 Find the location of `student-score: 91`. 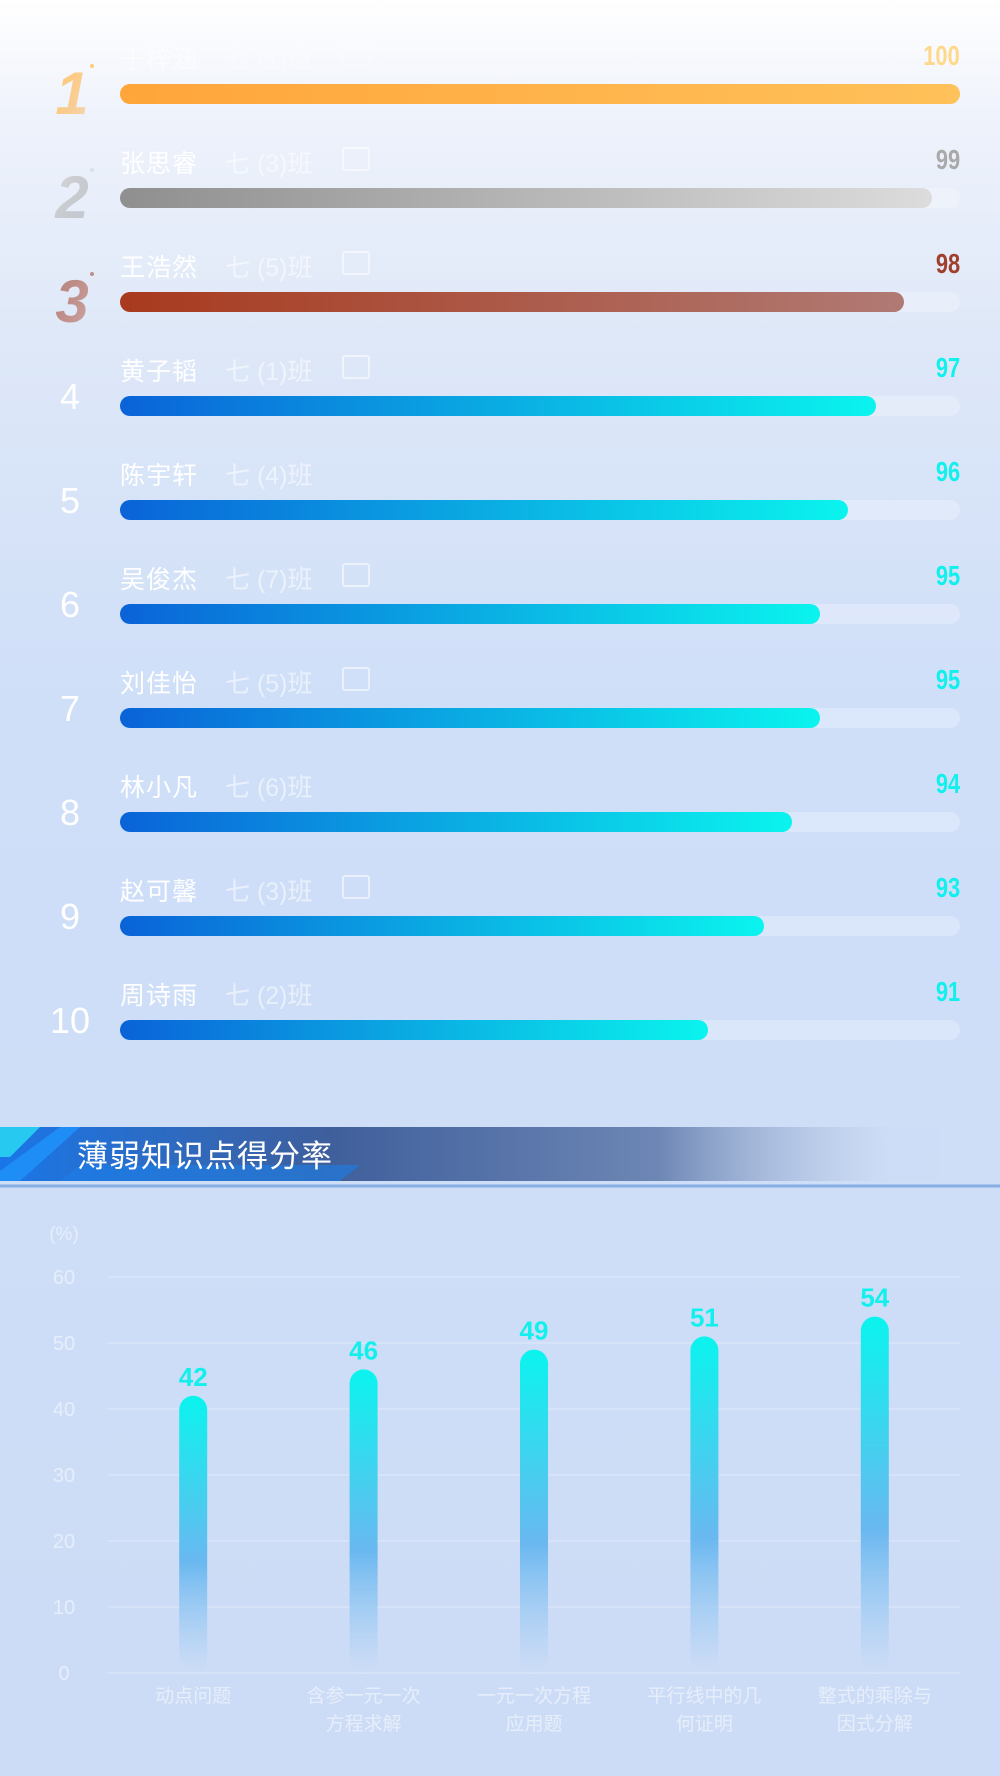

student-score: 91 is located at coordinates (947, 991).